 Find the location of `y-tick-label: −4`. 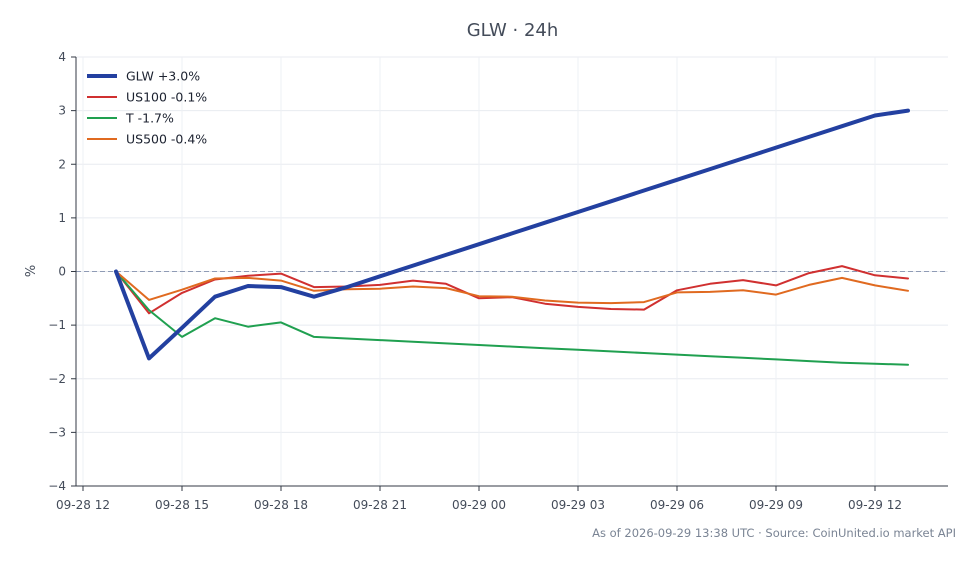

y-tick-label: −4 is located at coordinates (57, 486).